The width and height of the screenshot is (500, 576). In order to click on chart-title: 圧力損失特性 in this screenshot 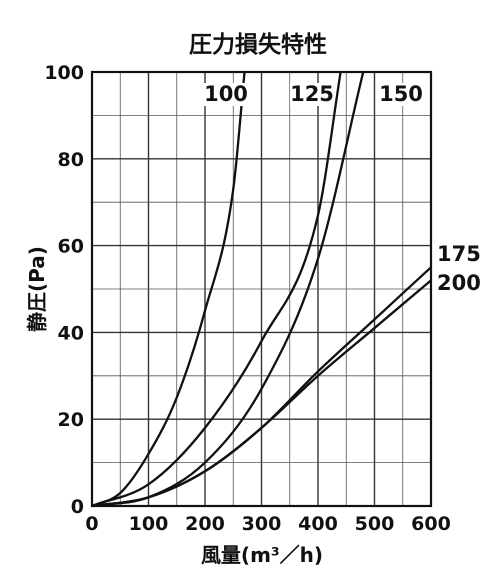, I will do `click(258, 45)`.